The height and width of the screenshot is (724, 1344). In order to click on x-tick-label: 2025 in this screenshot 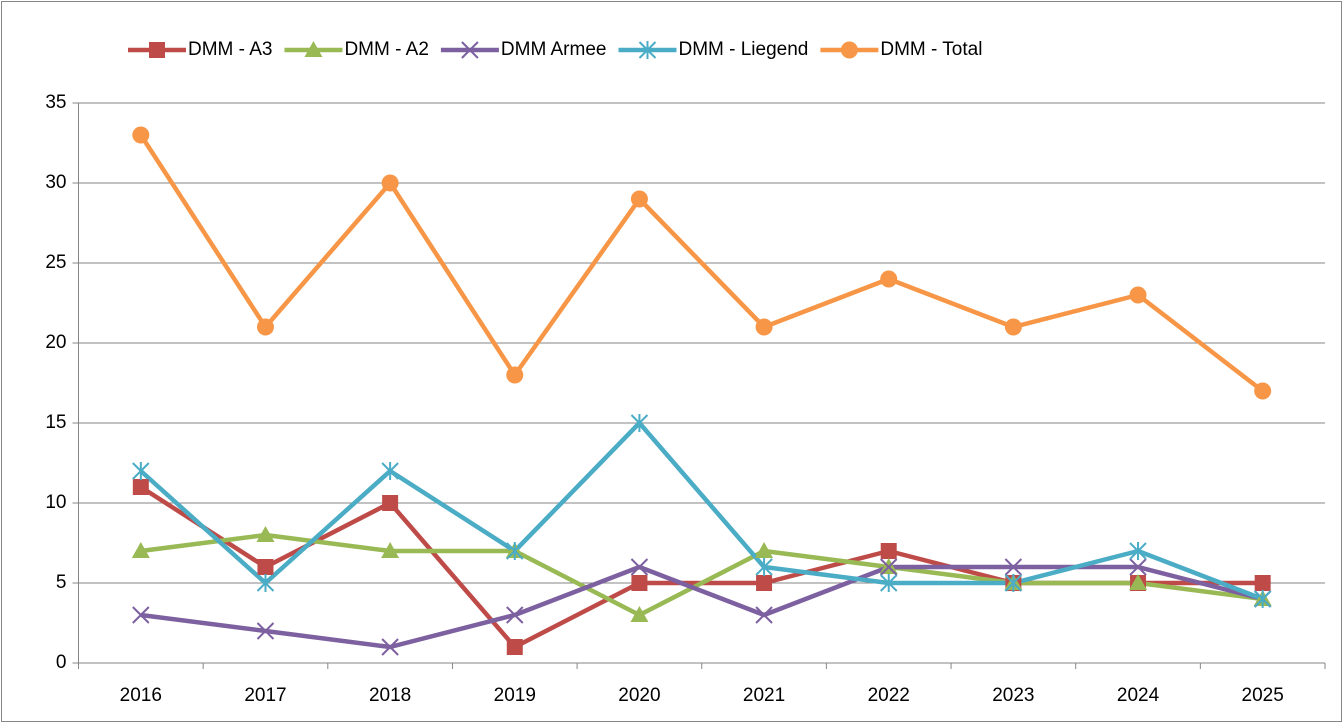, I will do `click(1263, 695)`.